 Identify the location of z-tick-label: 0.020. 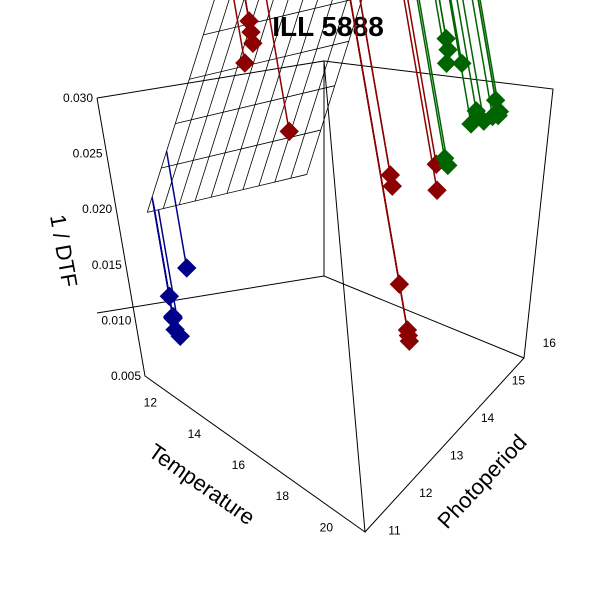
(97, 209).